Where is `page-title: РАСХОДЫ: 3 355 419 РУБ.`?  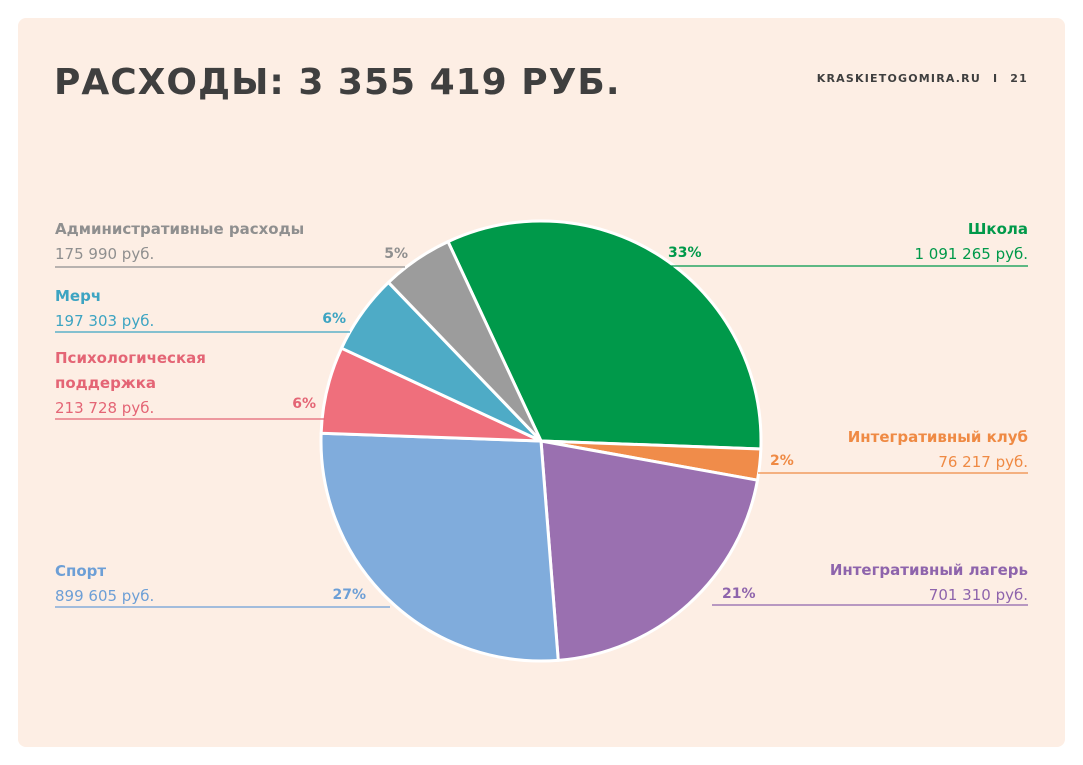 page-title: РАСХОДЫ: 3 355 419 РУБ. is located at coordinates (337, 82).